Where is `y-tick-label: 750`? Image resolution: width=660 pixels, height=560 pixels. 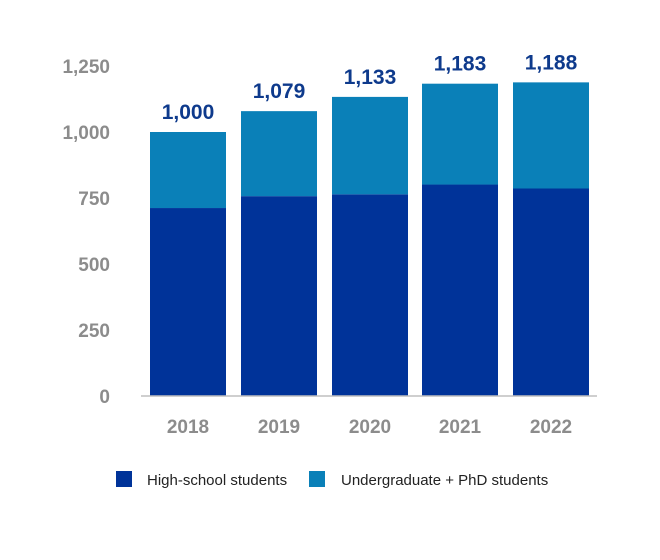
y-tick-label: 750 is located at coordinates (94, 199).